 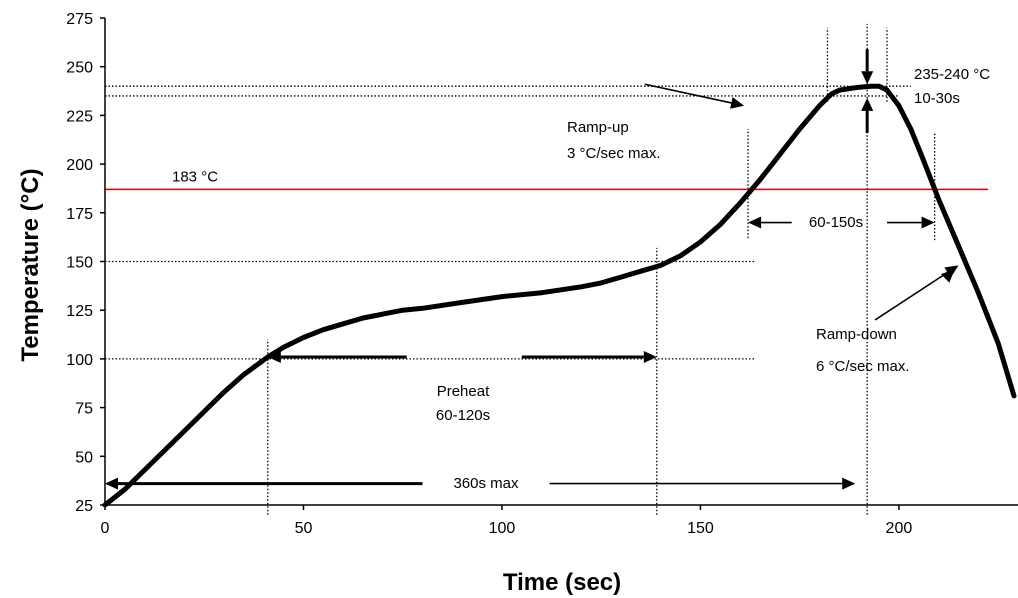 What do you see at coordinates (899, 528) in the screenshot?
I see `x-tick-label: 200` at bounding box center [899, 528].